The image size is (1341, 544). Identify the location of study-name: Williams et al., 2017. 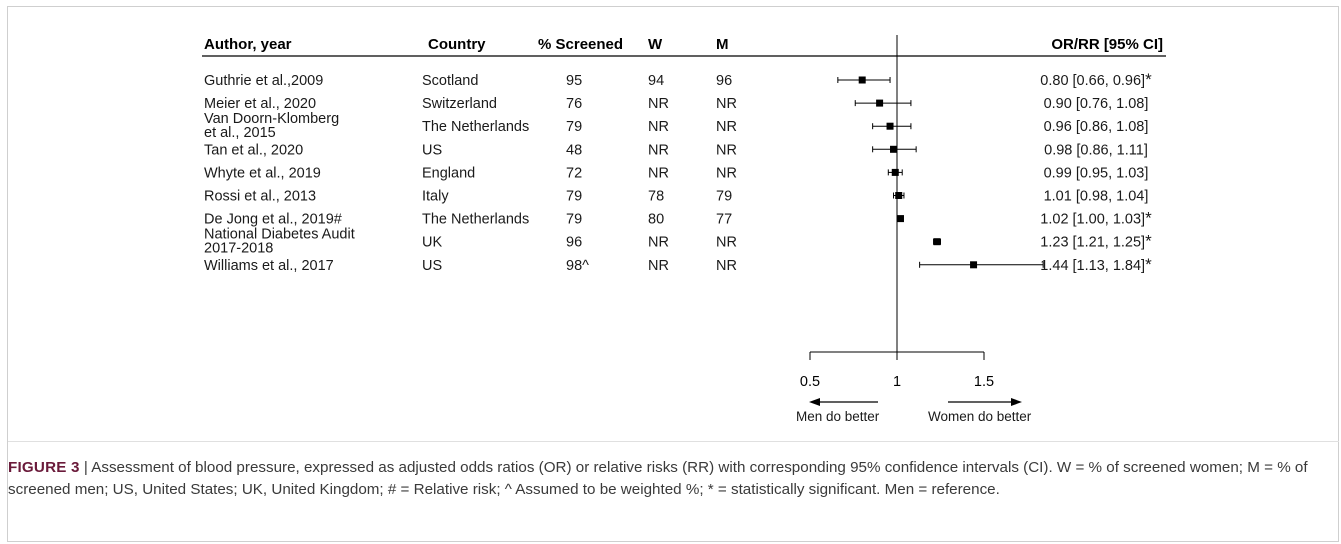
(269, 266).